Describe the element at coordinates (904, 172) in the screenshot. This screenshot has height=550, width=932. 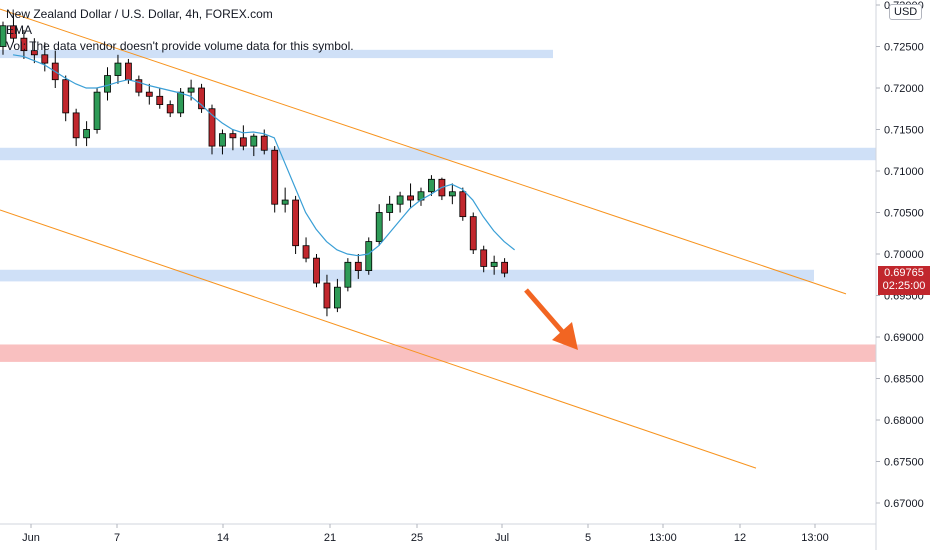
I see `price-tick-label: 0.71000` at that location.